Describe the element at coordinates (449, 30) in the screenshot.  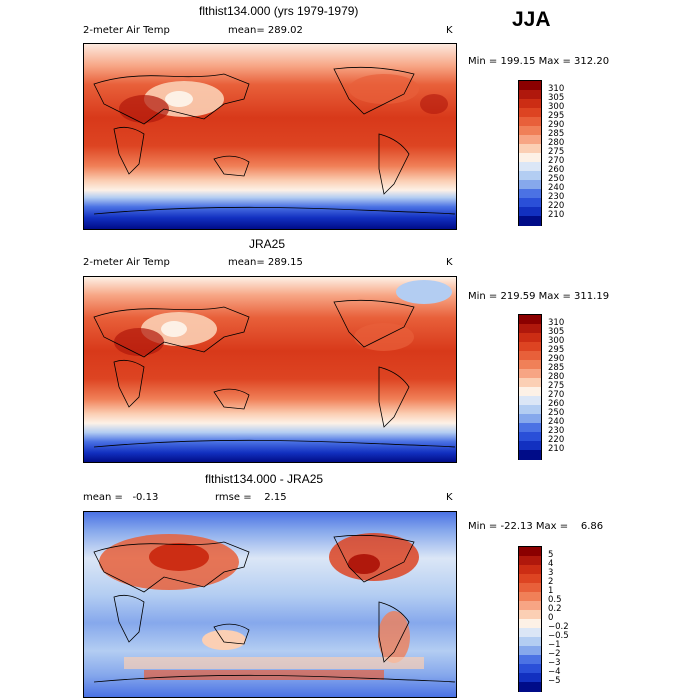
I see `panel1-units-label: K` at that location.